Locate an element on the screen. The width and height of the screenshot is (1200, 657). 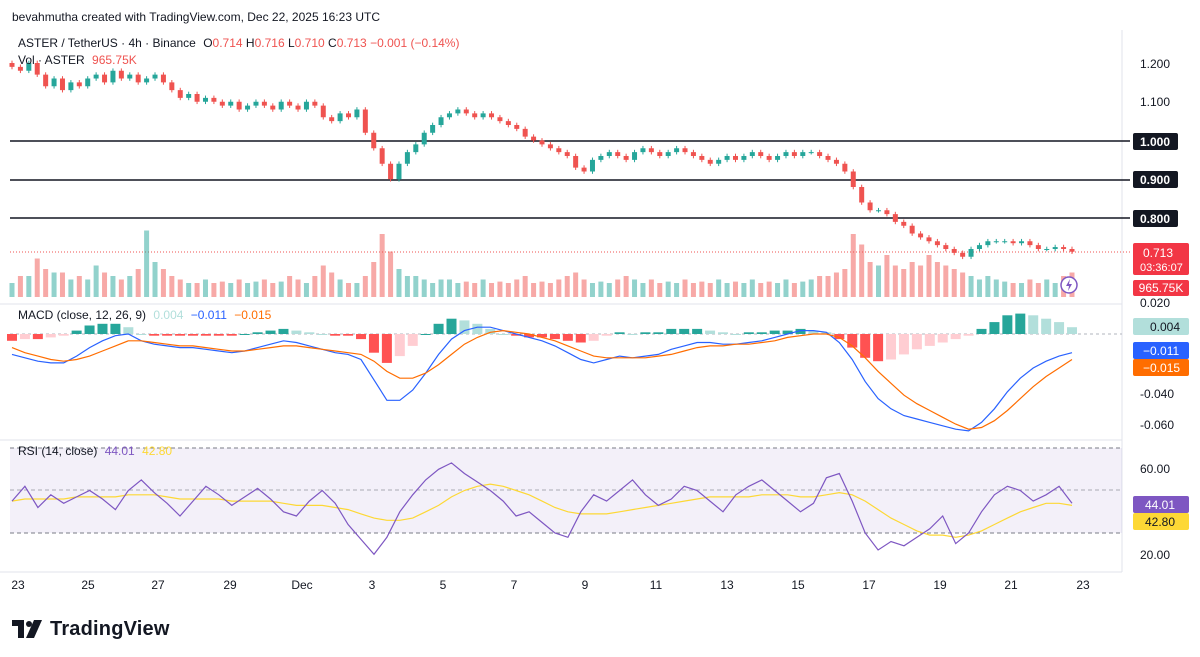
macd-tick-0040: -0.040 is located at coordinates (1157, 394).